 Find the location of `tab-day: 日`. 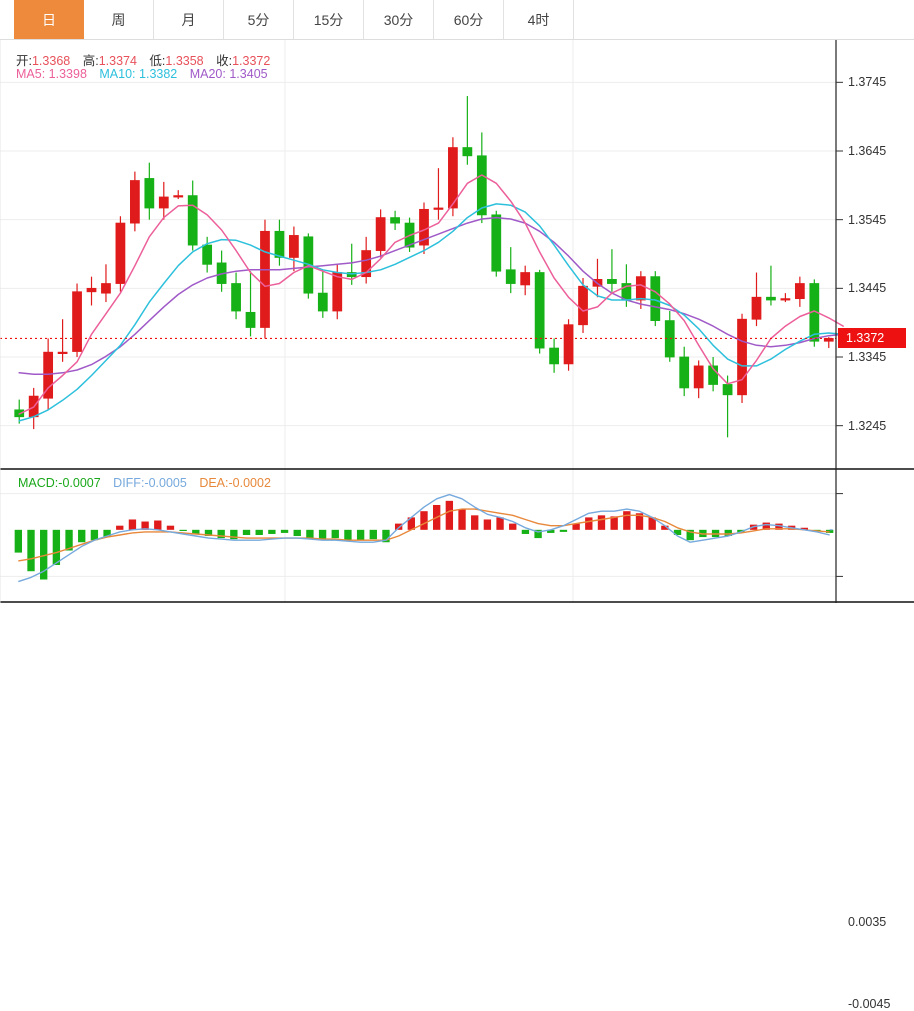

tab-day: 日 is located at coordinates (49, 19).